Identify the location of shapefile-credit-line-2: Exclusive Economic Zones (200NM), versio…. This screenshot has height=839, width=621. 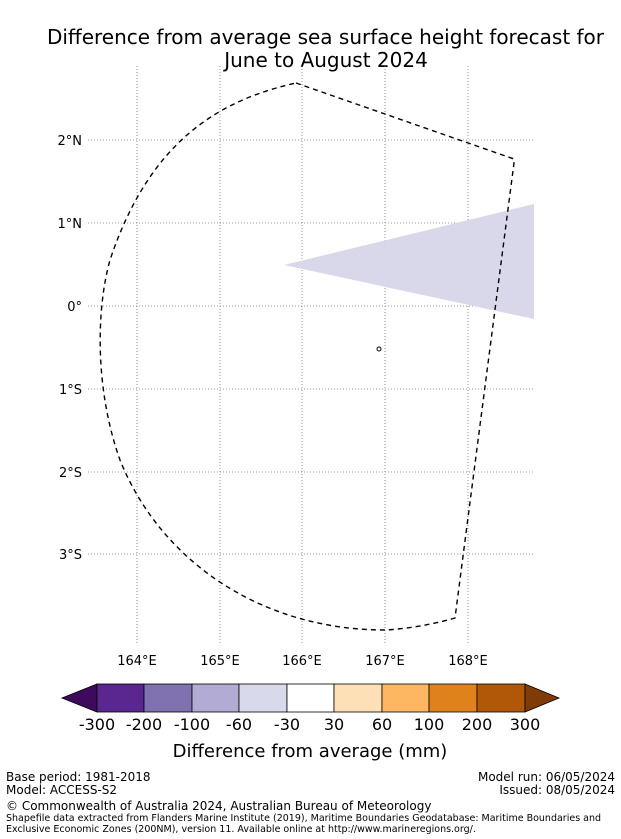
(241, 829).